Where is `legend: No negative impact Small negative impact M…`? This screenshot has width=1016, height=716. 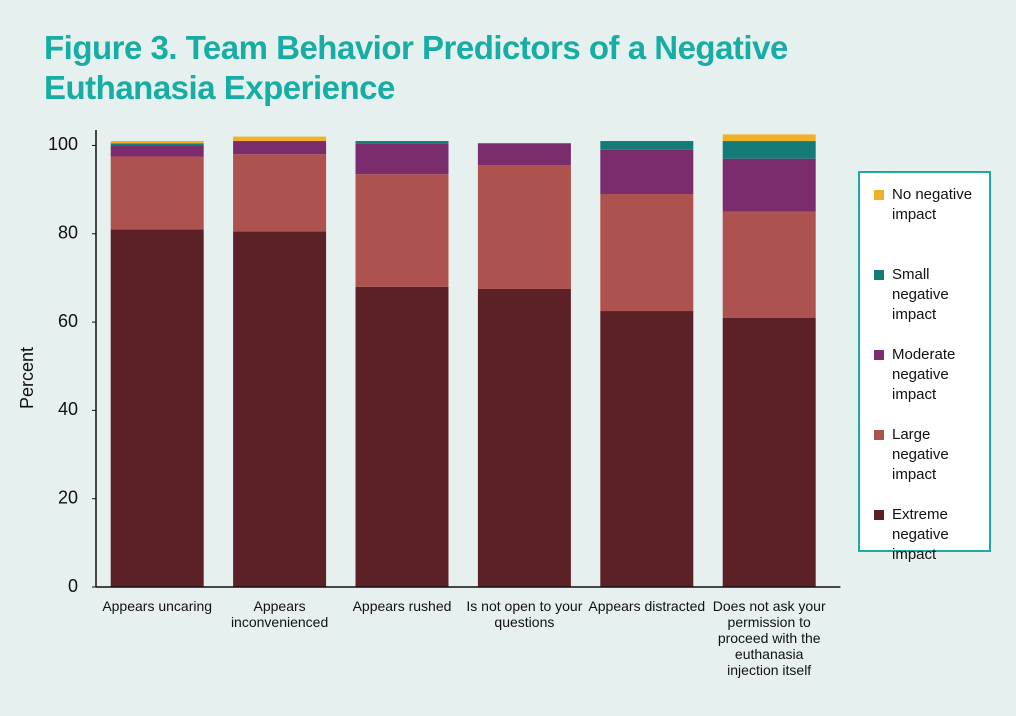
legend: No negative impact Small negative impact M… is located at coordinates (924, 367).